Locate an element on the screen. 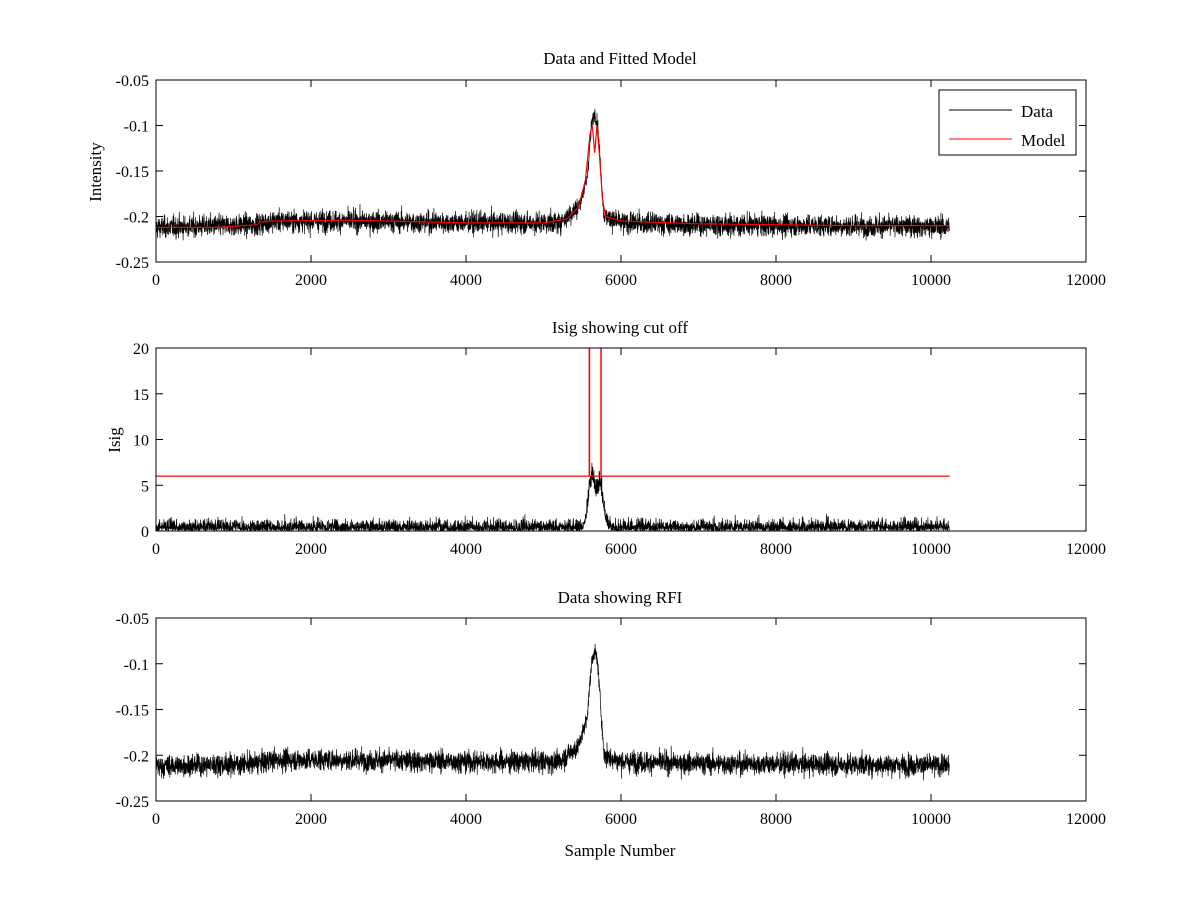 Image resolution: width=1200 pixels, height=900 pixels. y-tick-label: 20 is located at coordinates (141, 349).